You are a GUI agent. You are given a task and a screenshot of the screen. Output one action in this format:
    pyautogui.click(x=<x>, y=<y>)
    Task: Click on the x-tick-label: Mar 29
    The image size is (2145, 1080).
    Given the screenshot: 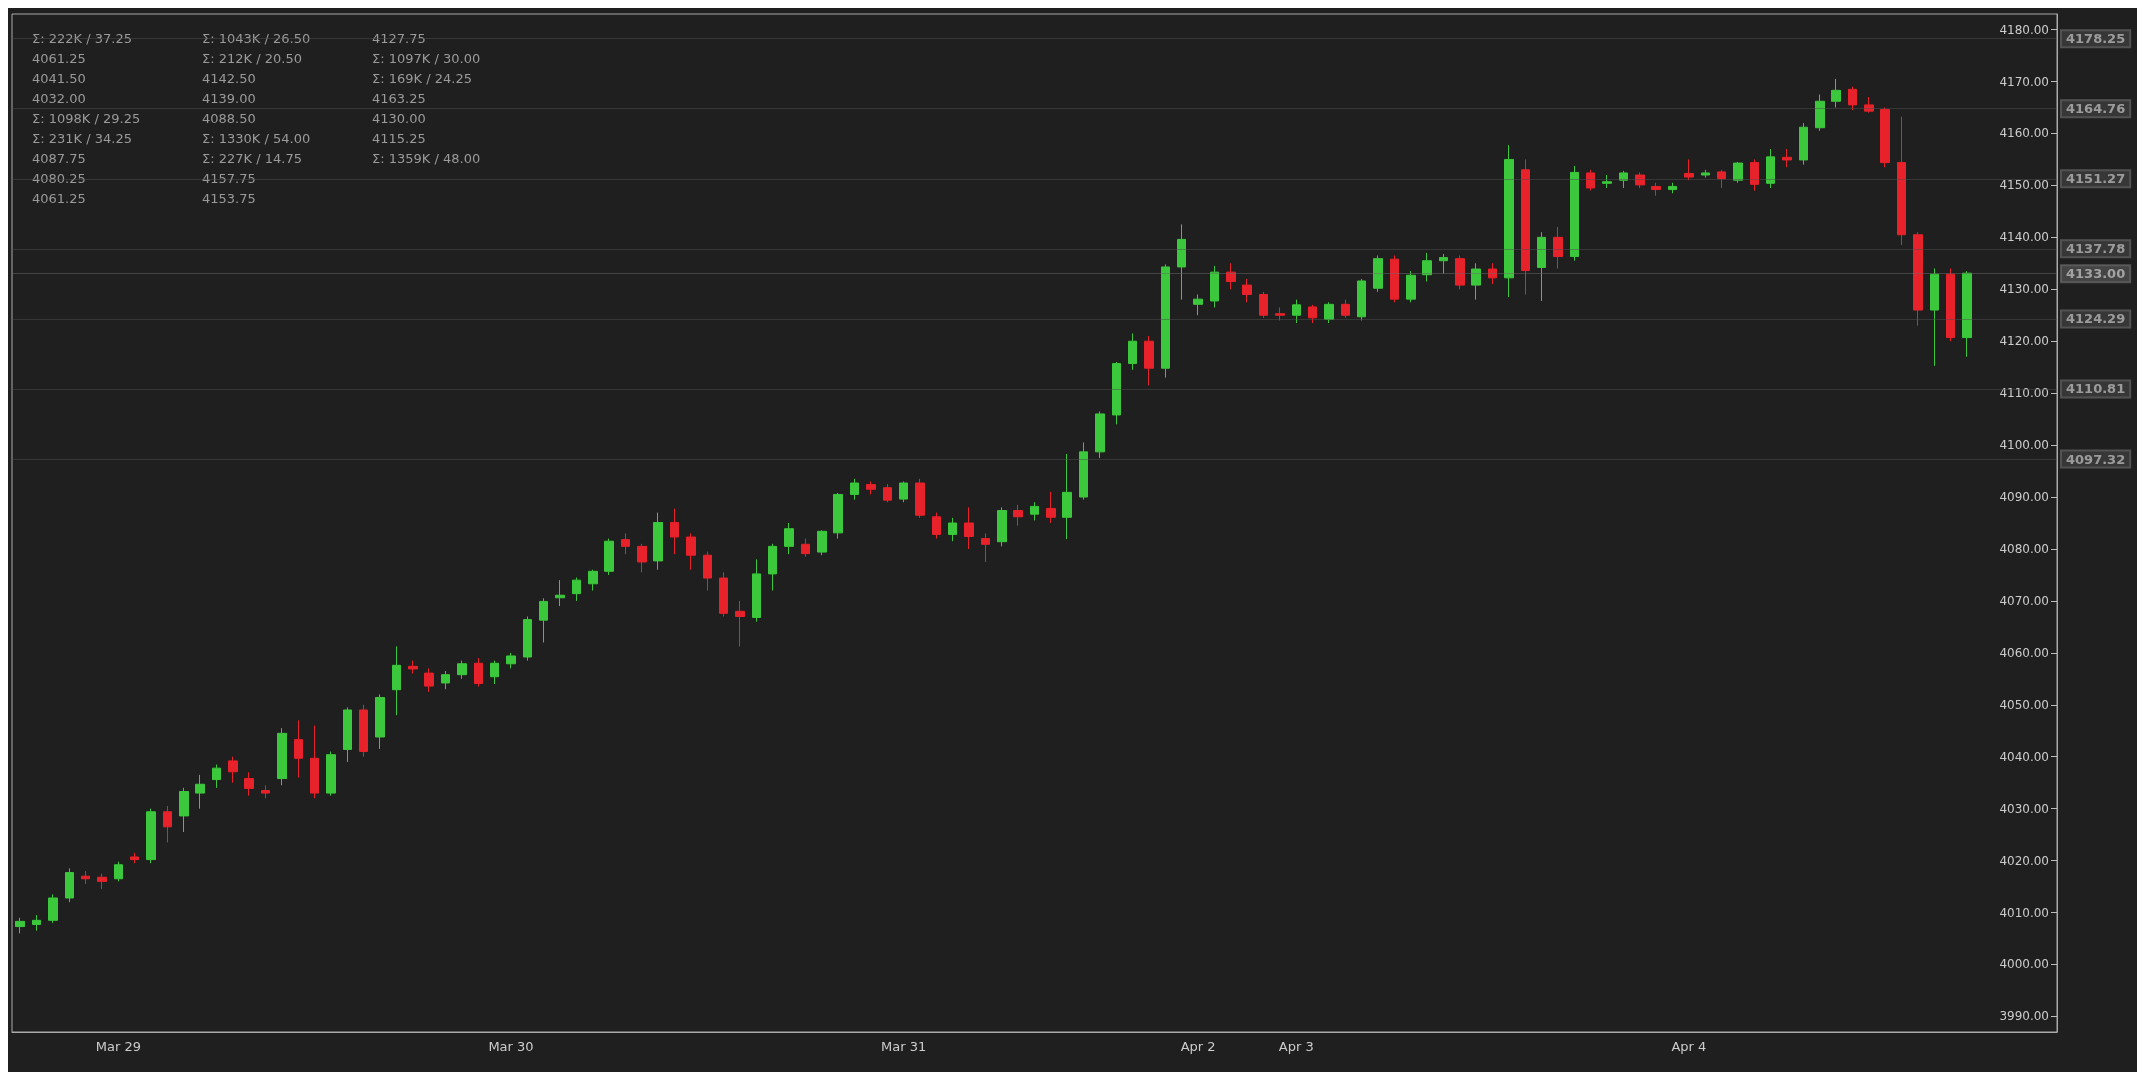 What is the action you would take?
    pyautogui.click(x=118, y=1046)
    